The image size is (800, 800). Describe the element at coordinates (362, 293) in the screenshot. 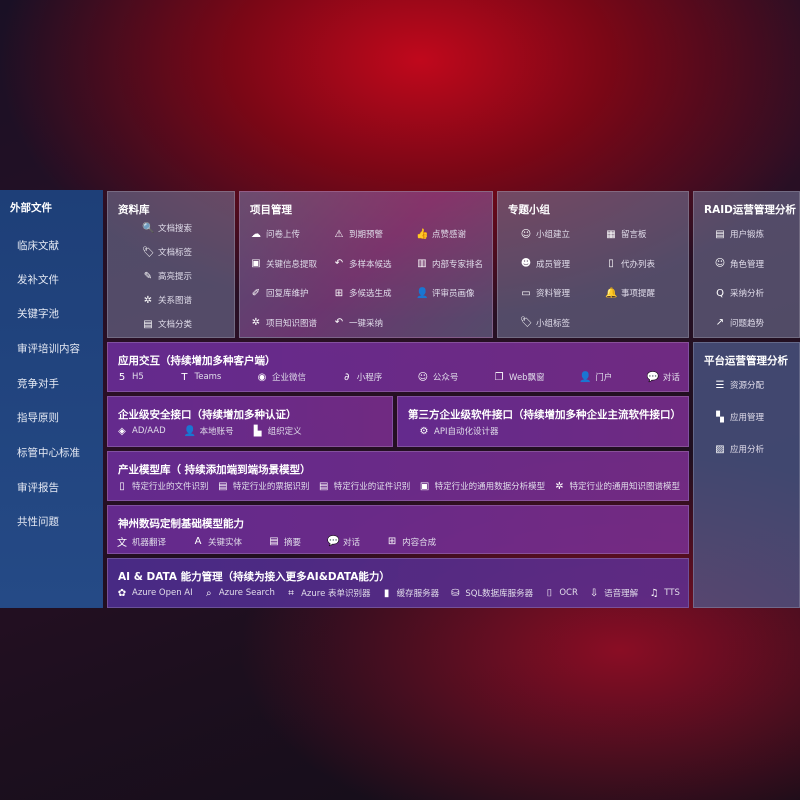

I see `feature-item: ⊞ 多候选生成` at that location.